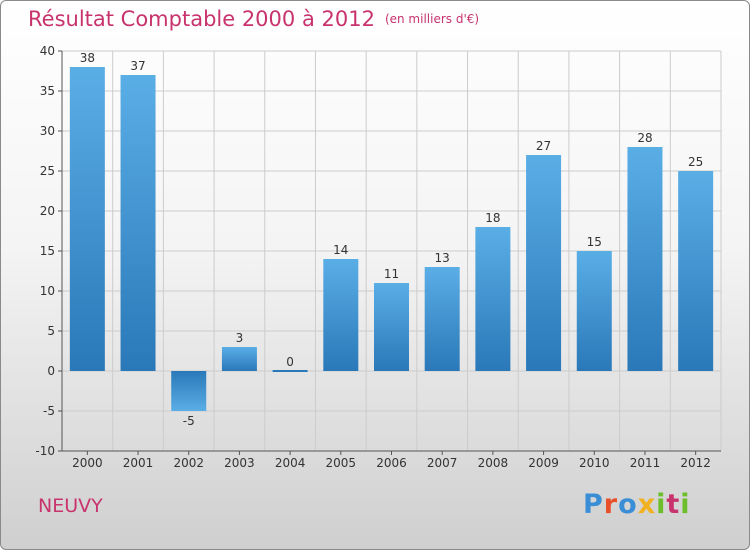 This screenshot has height=550, width=750. I want to click on y-tick-label: -10, so click(45, 451).